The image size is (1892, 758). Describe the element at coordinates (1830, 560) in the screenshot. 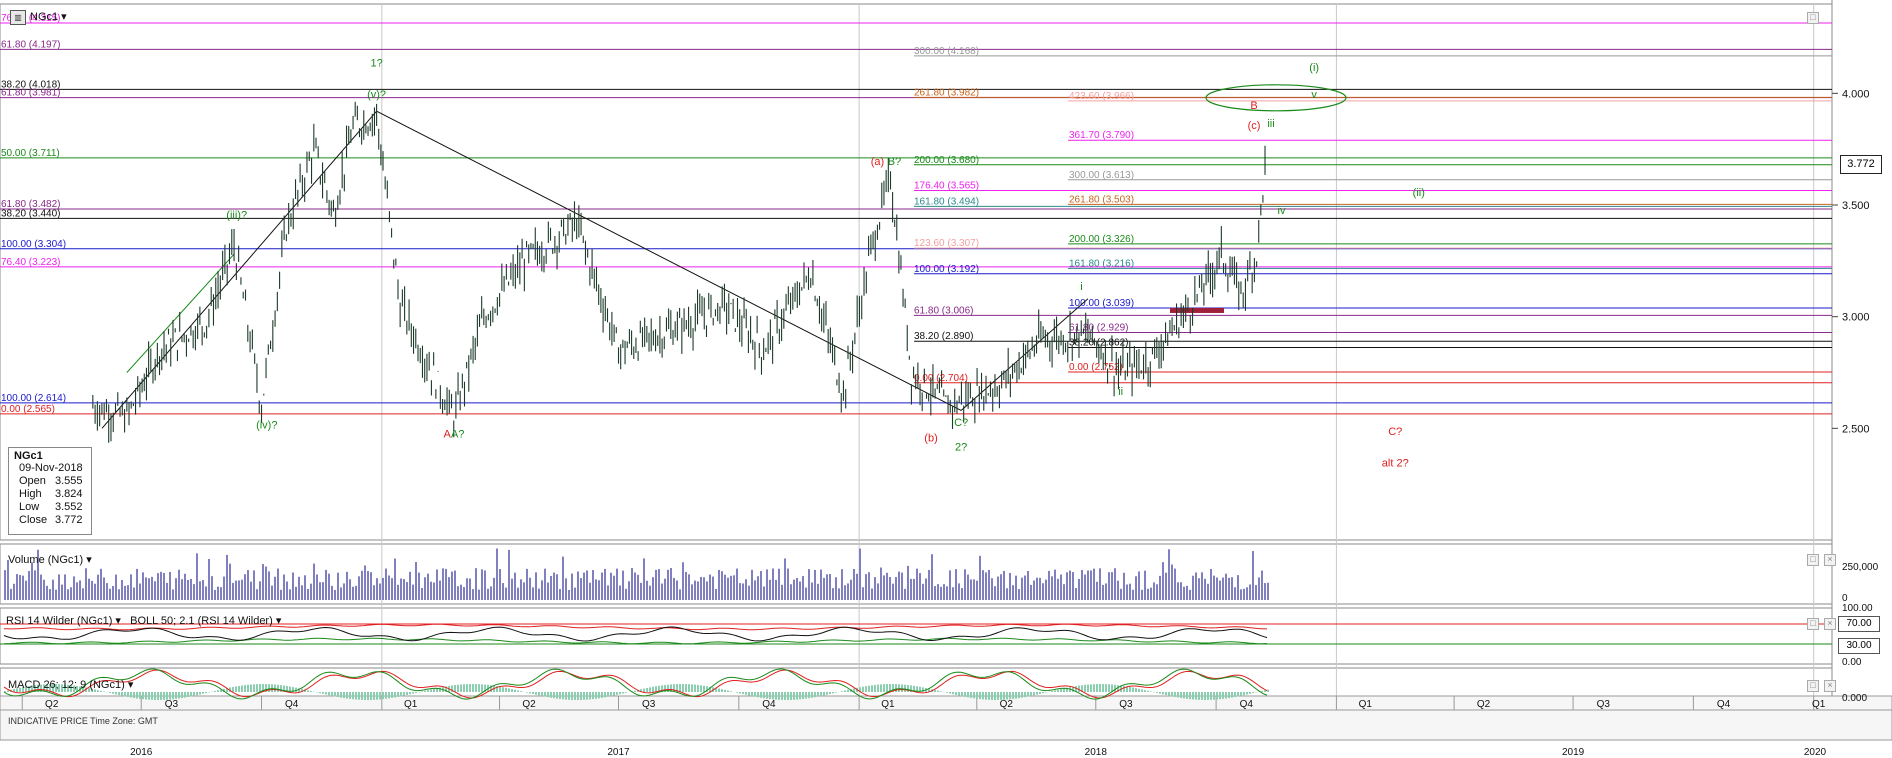

I see `volume-close-icon: ×` at that location.